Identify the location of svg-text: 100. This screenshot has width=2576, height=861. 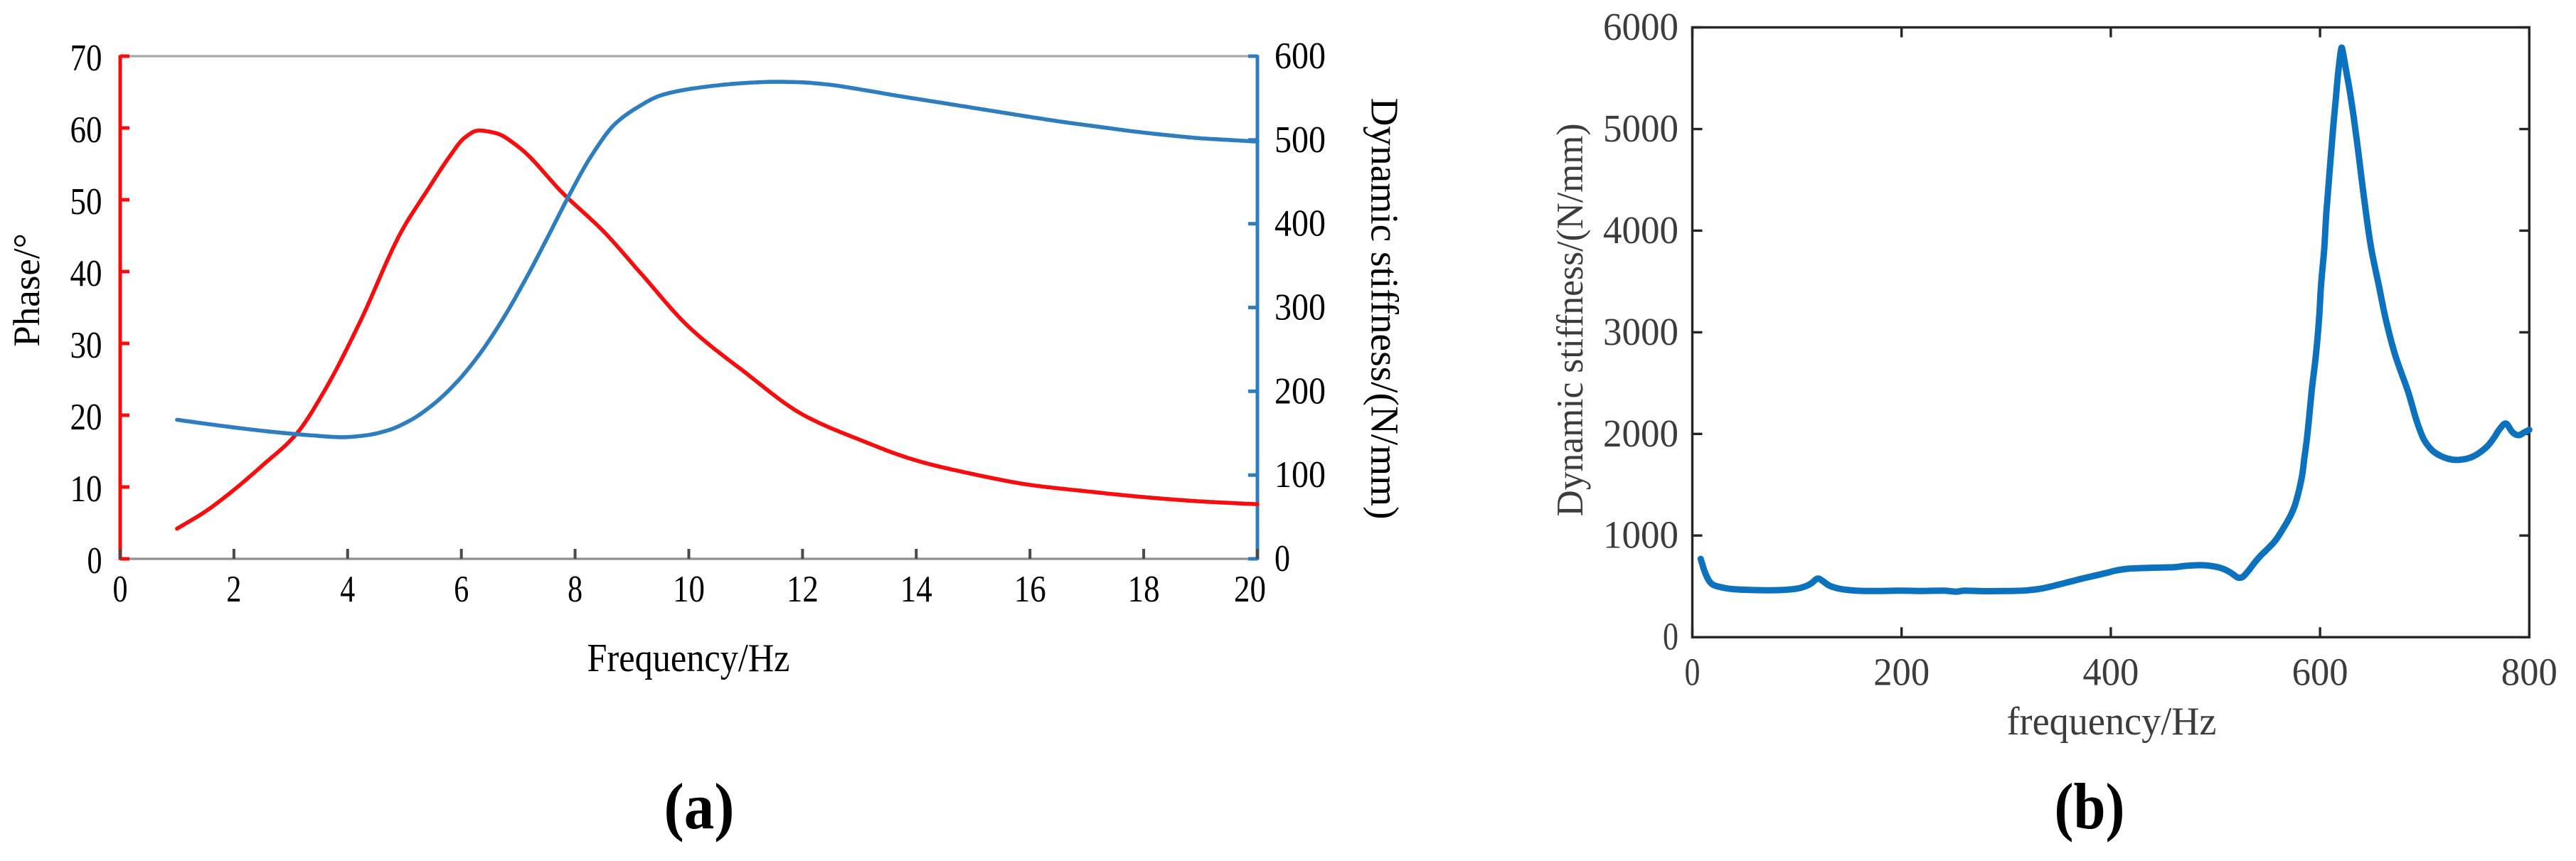
(1300, 475).